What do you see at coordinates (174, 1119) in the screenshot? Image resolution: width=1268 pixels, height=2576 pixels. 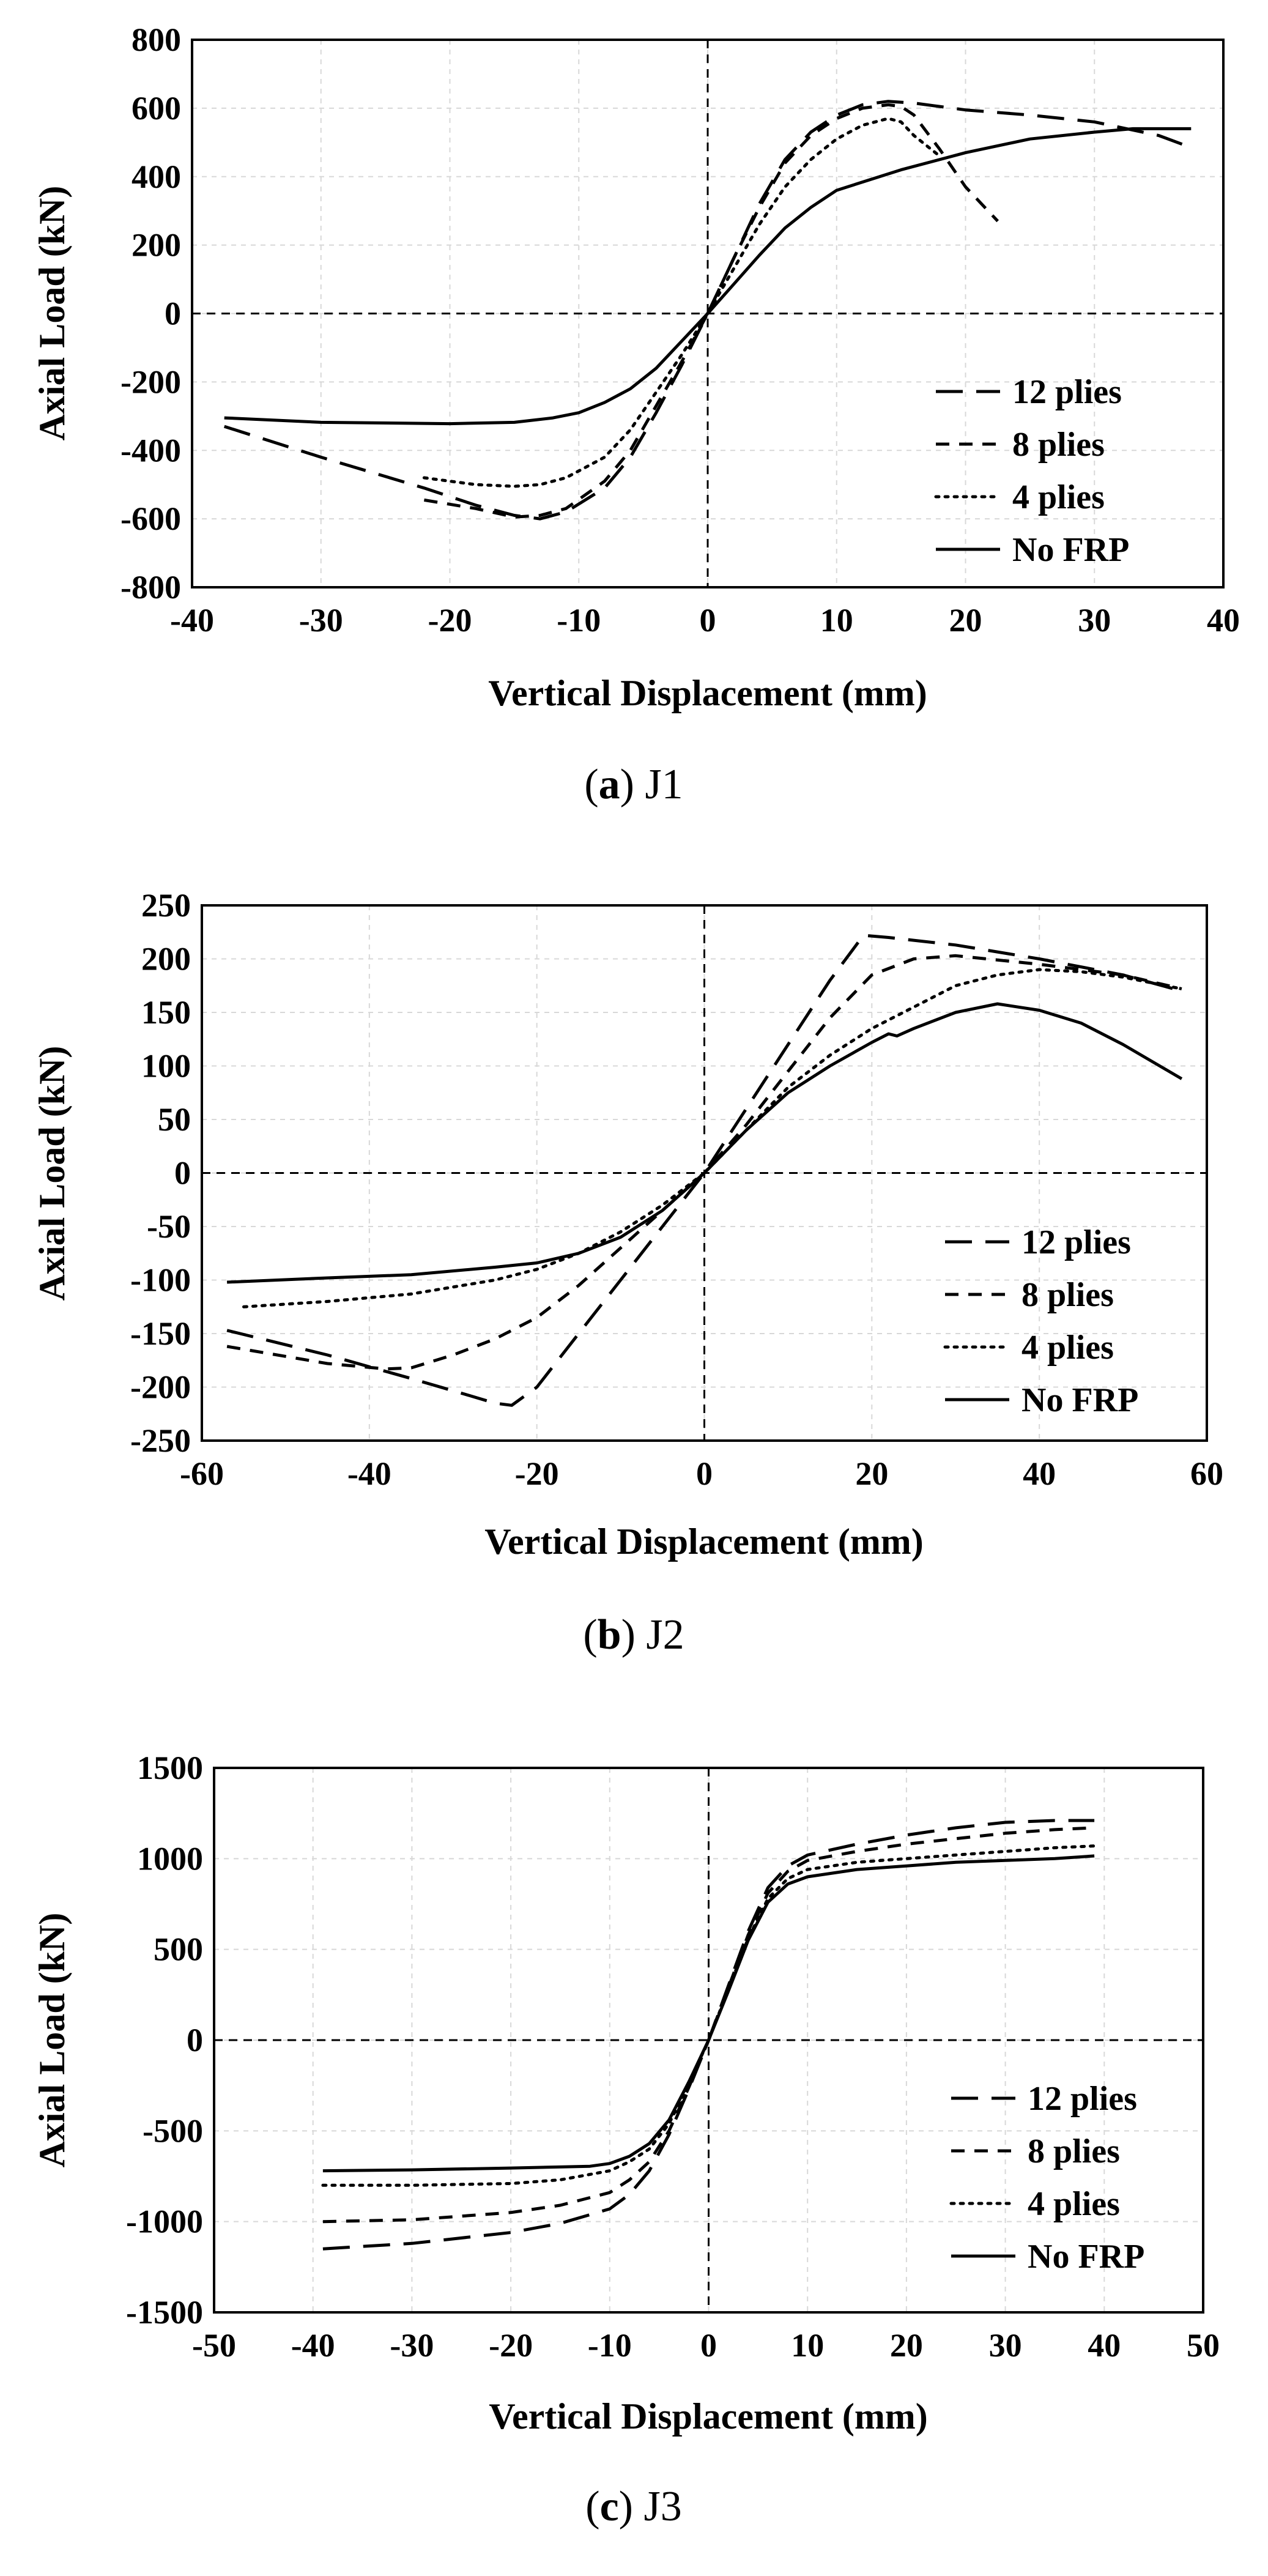 I see `y-tick-label: 50` at bounding box center [174, 1119].